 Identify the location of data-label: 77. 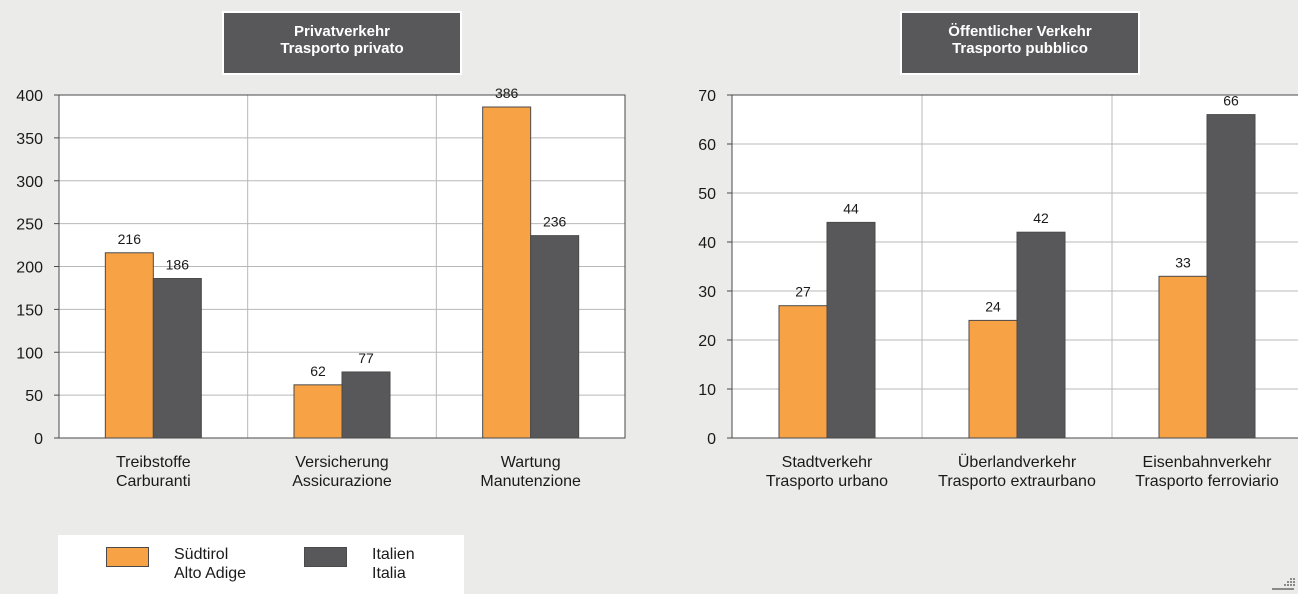
(366, 358).